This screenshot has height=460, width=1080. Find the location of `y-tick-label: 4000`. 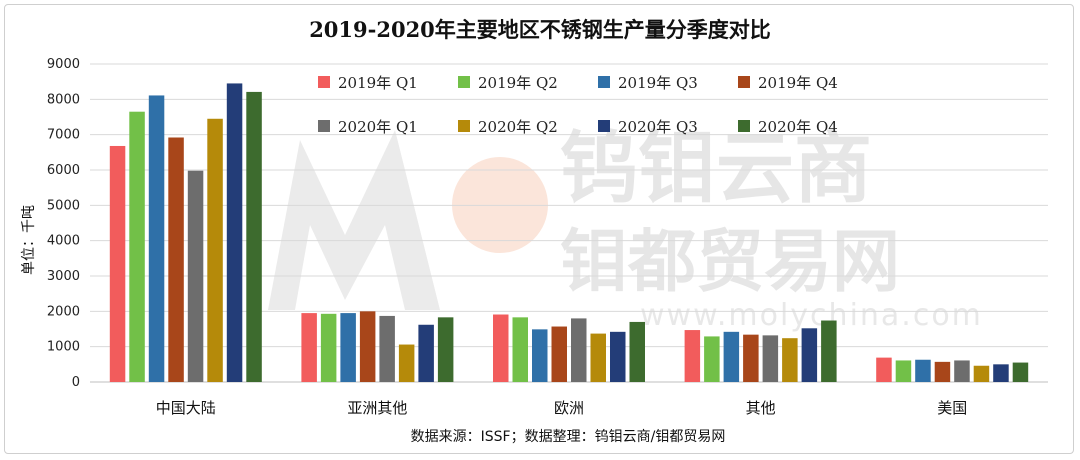

y-tick-label: 4000 is located at coordinates (63, 241).